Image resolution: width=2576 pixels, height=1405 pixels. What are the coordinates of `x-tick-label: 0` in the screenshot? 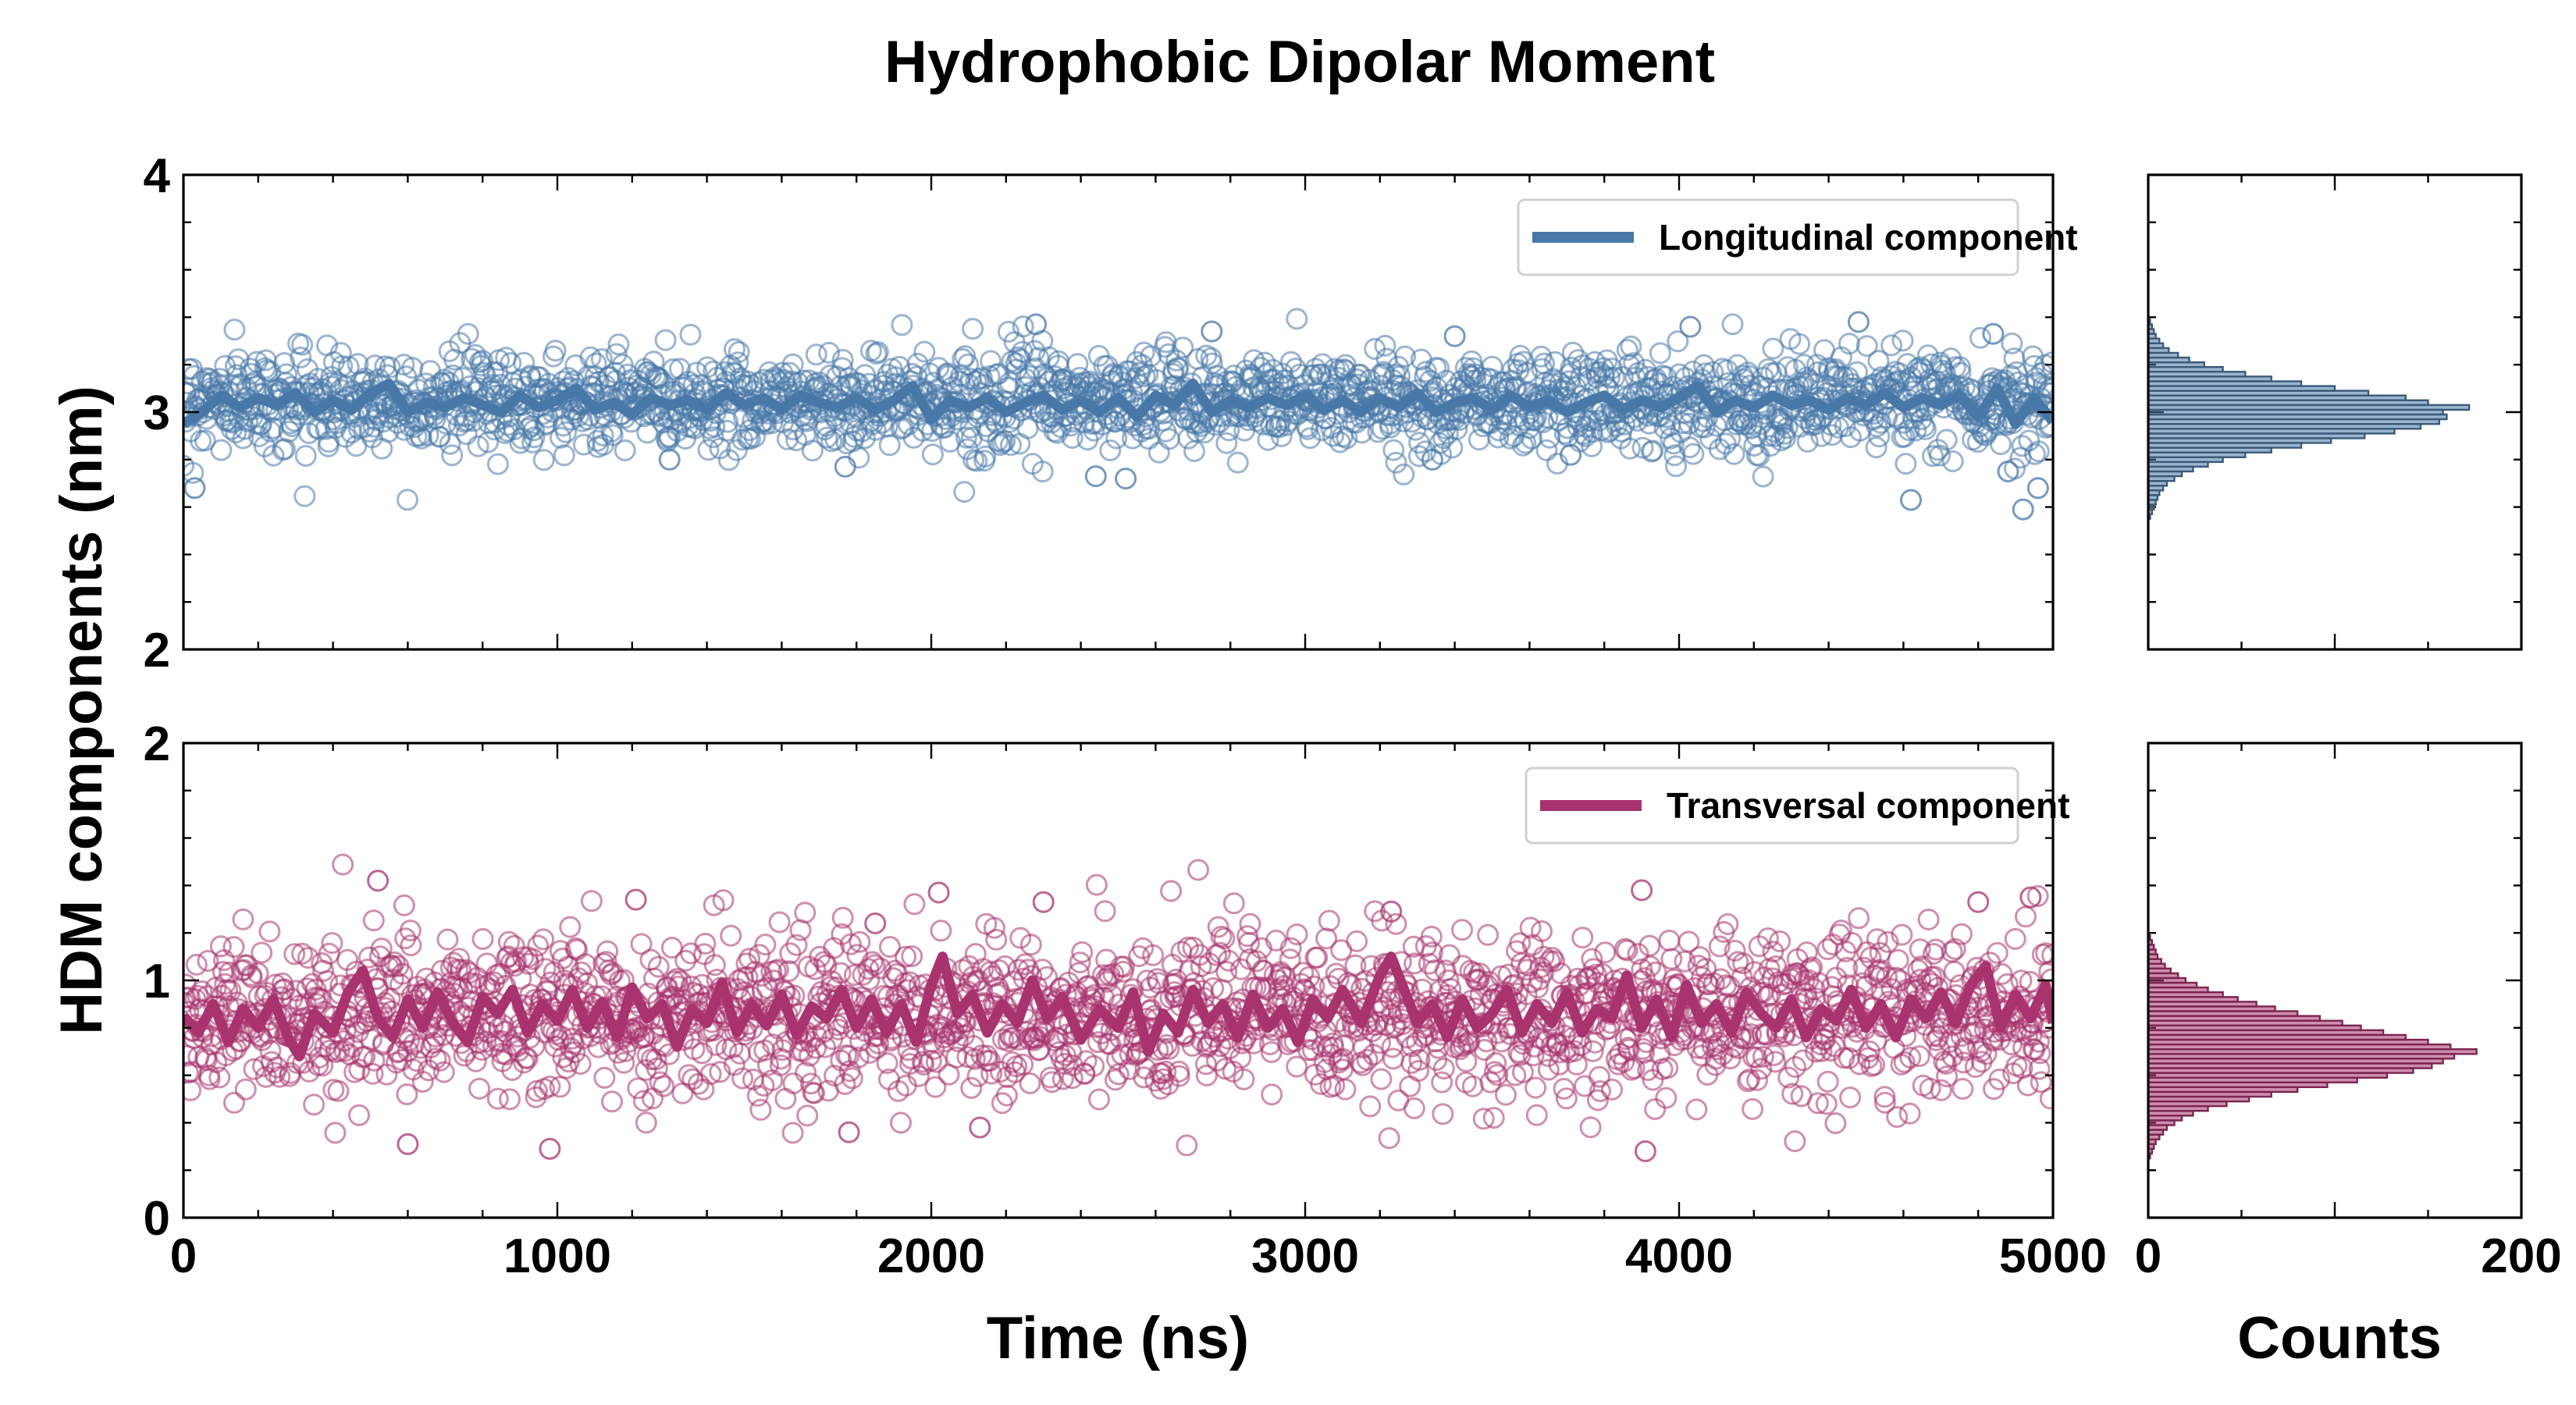 It's located at (183, 1256).